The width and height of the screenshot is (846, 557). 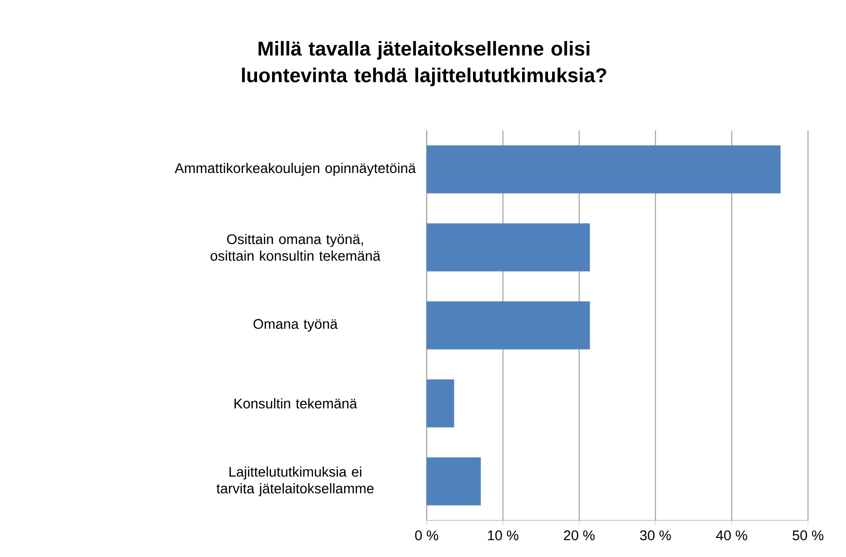 I want to click on chart-title: Millä tavalla jätelaitoksellenne olisi luontevinta tehdä lajittelututkimuksia?, so click(x=424, y=63).